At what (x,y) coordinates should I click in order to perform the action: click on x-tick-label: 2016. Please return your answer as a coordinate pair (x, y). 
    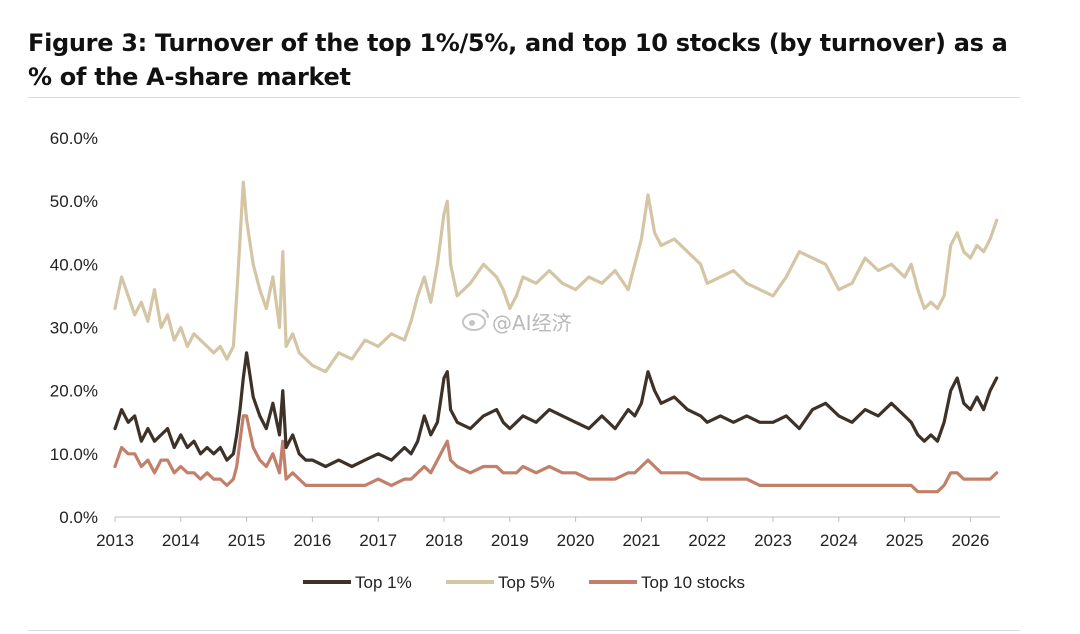
    Looking at the image, I should click on (312, 540).